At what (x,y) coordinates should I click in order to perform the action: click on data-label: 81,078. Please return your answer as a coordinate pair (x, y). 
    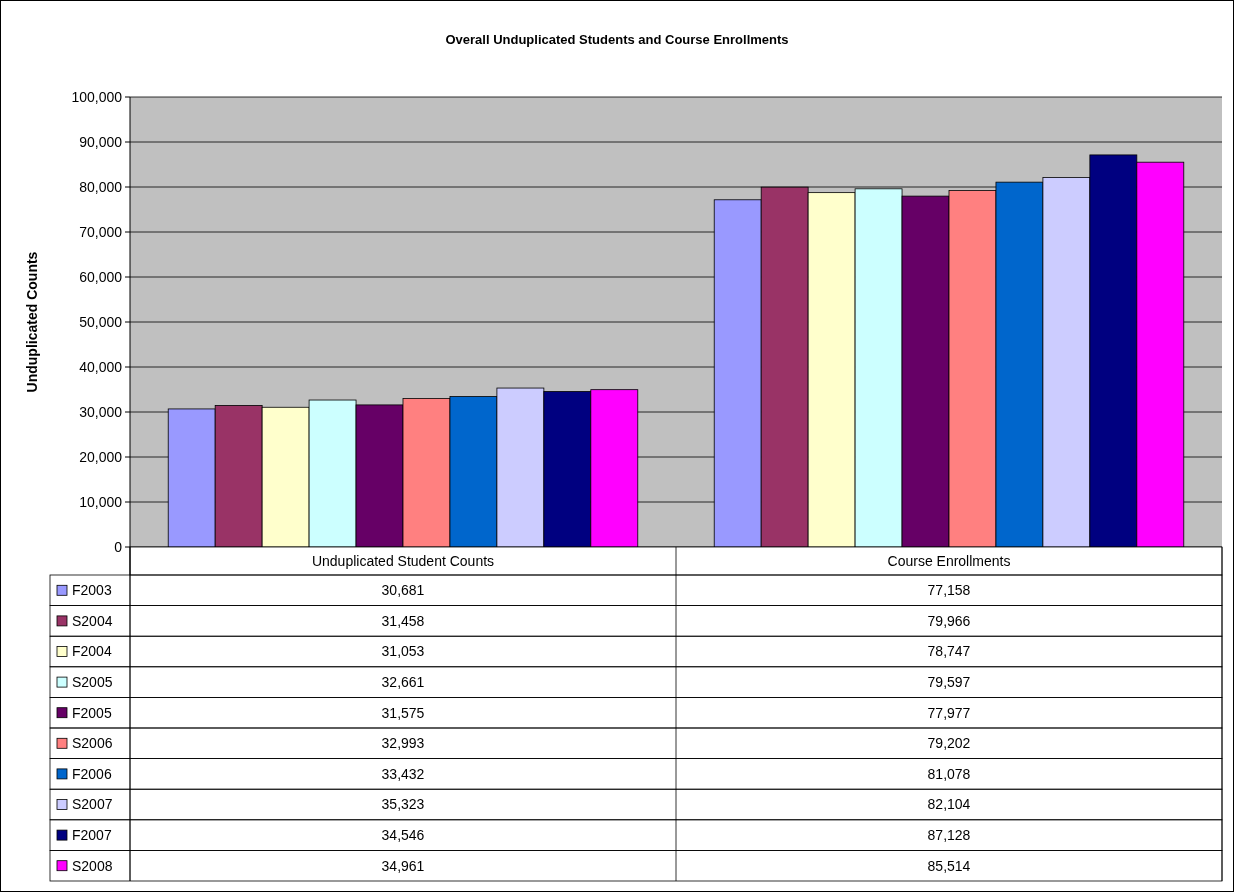
    Looking at the image, I should click on (949, 773).